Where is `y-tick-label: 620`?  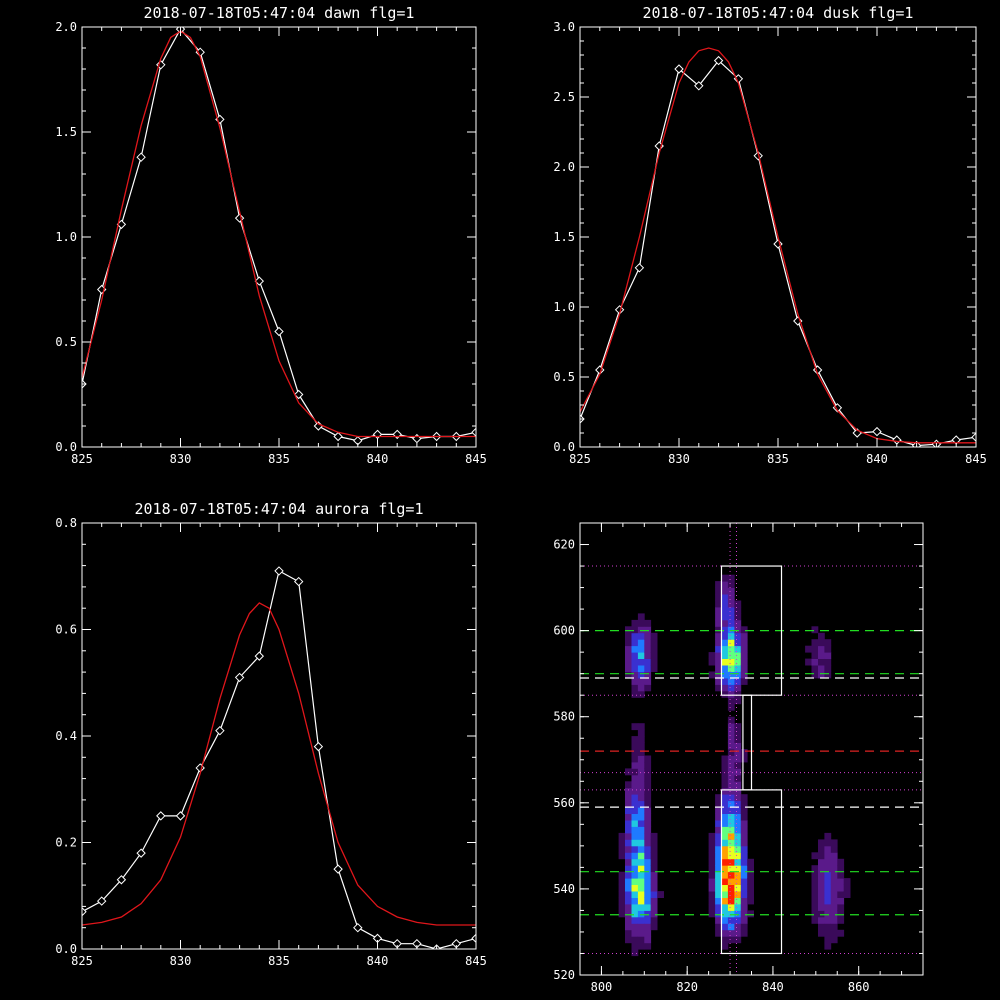 y-tick-label: 620 is located at coordinates (564, 545).